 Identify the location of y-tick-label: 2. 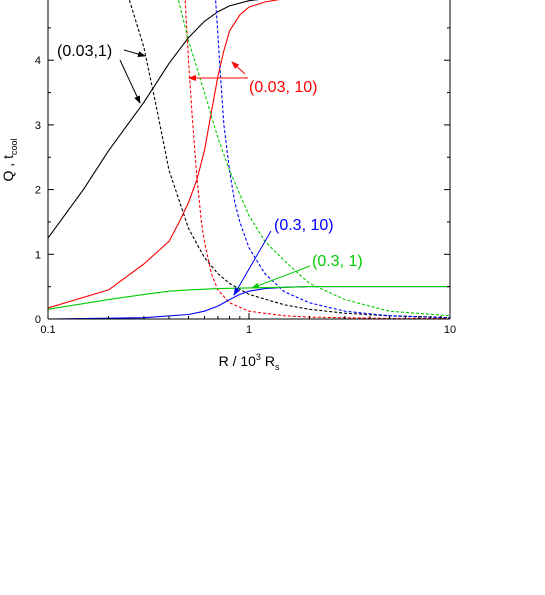
(38, 191).